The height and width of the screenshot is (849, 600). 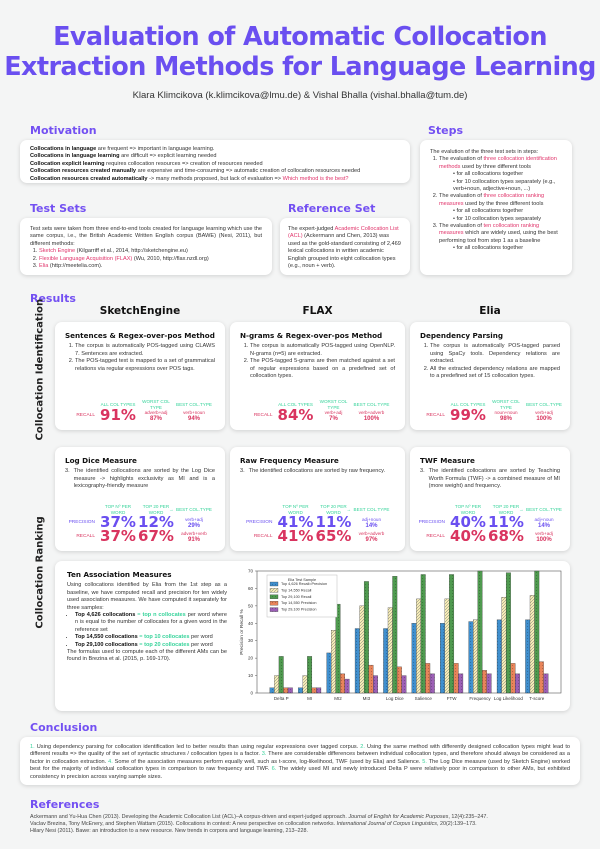 What do you see at coordinates (251, 675) in the screenshot?
I see `y-tick-label: 10` at bounding box center [251, 675].